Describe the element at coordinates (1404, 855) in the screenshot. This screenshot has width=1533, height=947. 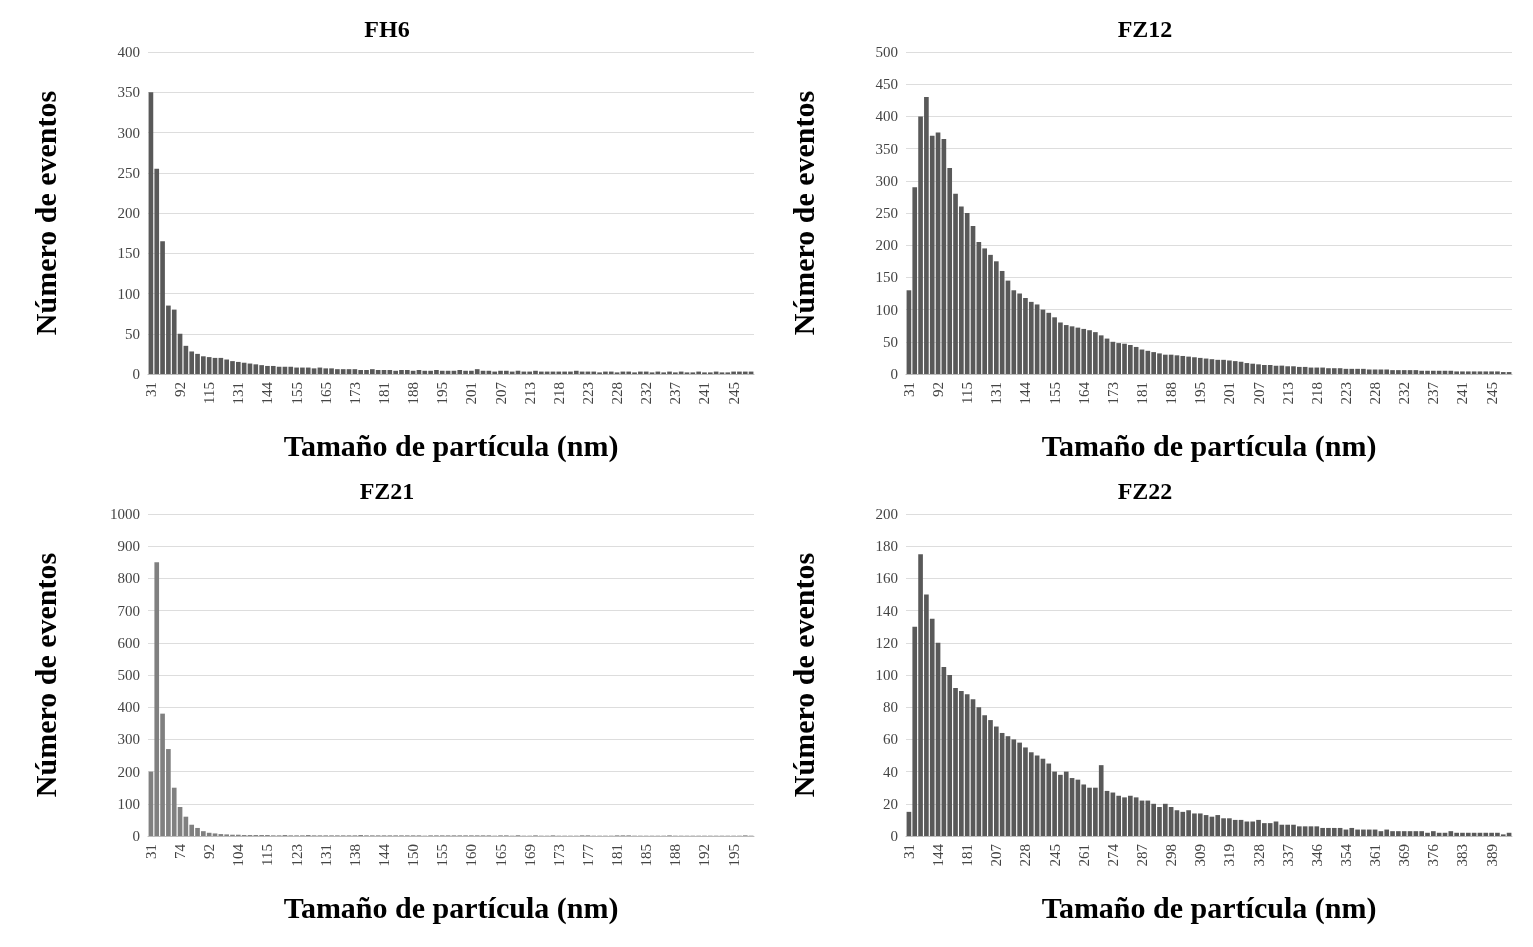
I see `x-tick-label: 369` at that location.